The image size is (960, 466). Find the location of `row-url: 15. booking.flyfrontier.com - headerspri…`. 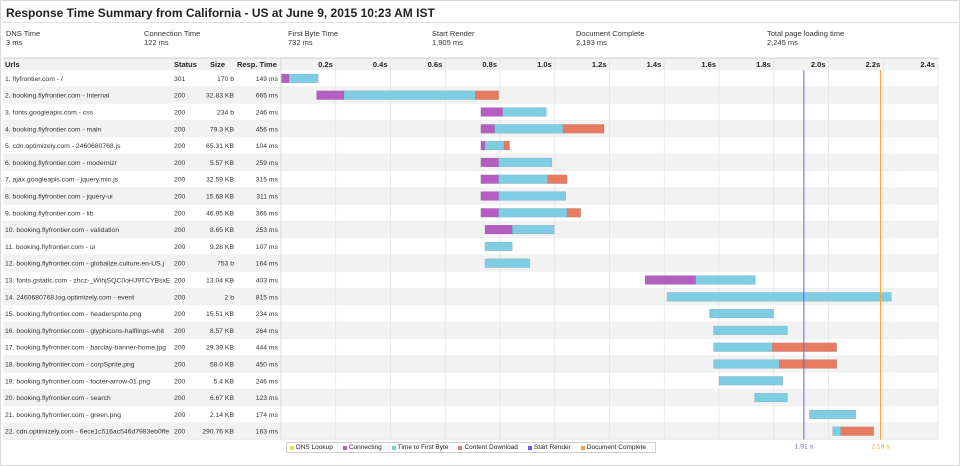

row-url: 15. booking.flyfrontier.com - headerspri… is located at coordinates (73, 314).